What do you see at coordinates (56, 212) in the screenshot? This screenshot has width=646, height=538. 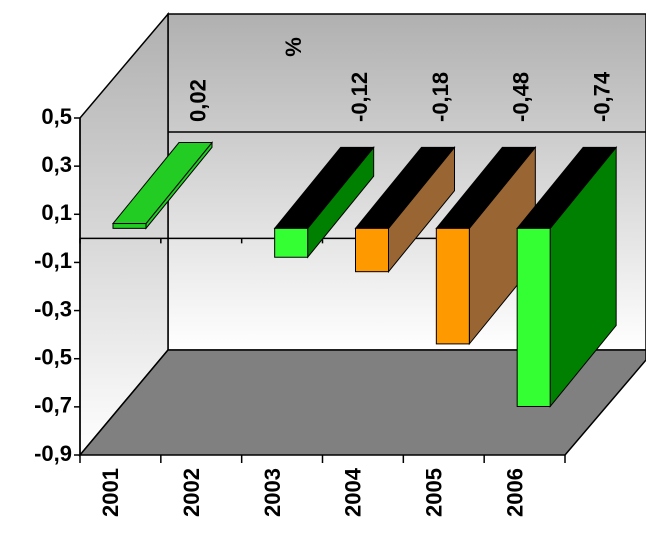 I see `y-tick-label: 0,1` at bounding box center [56, 212].